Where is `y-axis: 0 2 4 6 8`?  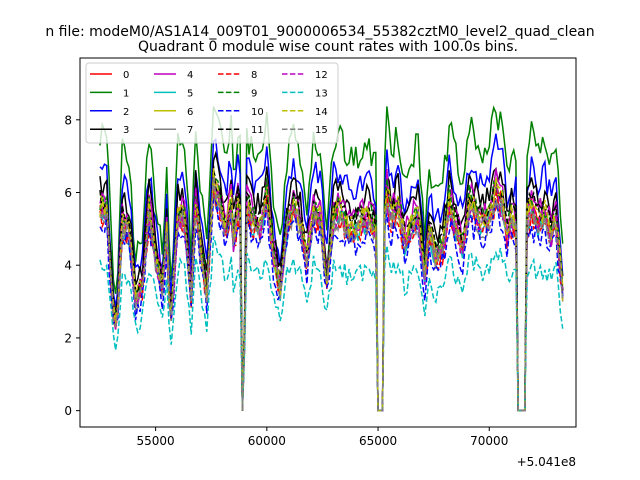
y-axis: 0 2 4 6 8 is located at coordinates (72, 265).